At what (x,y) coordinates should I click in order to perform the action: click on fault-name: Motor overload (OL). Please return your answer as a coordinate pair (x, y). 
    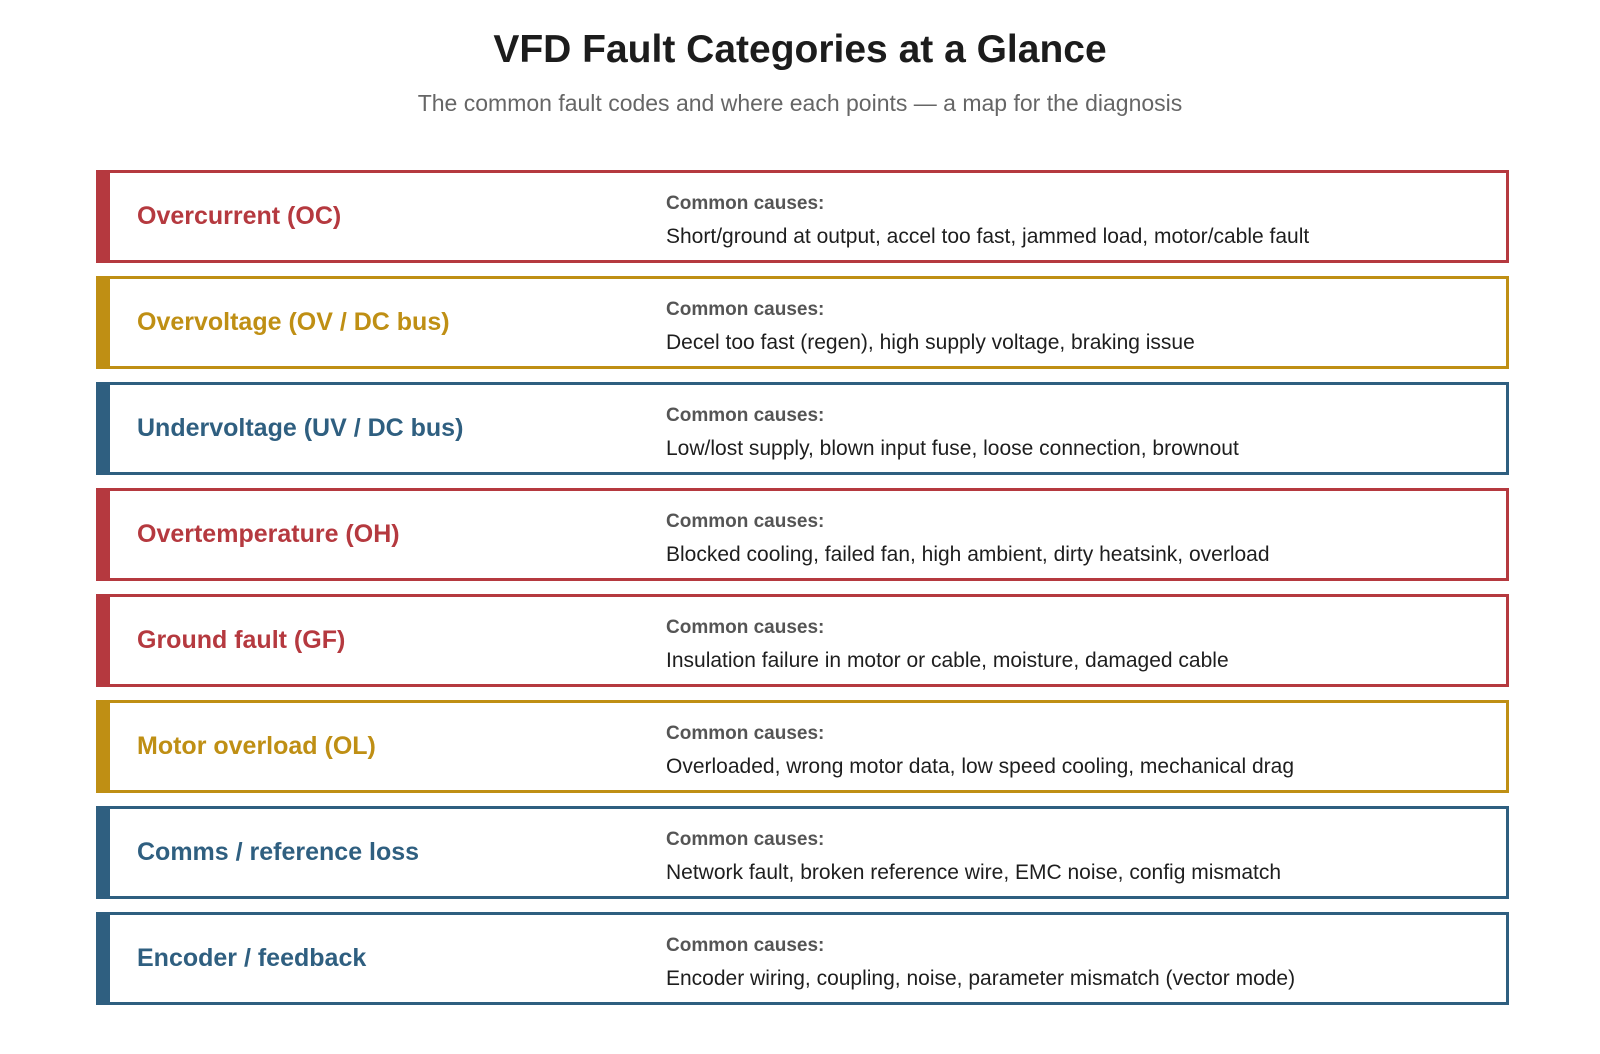
    Looking at the image, I should click on (256, 746).